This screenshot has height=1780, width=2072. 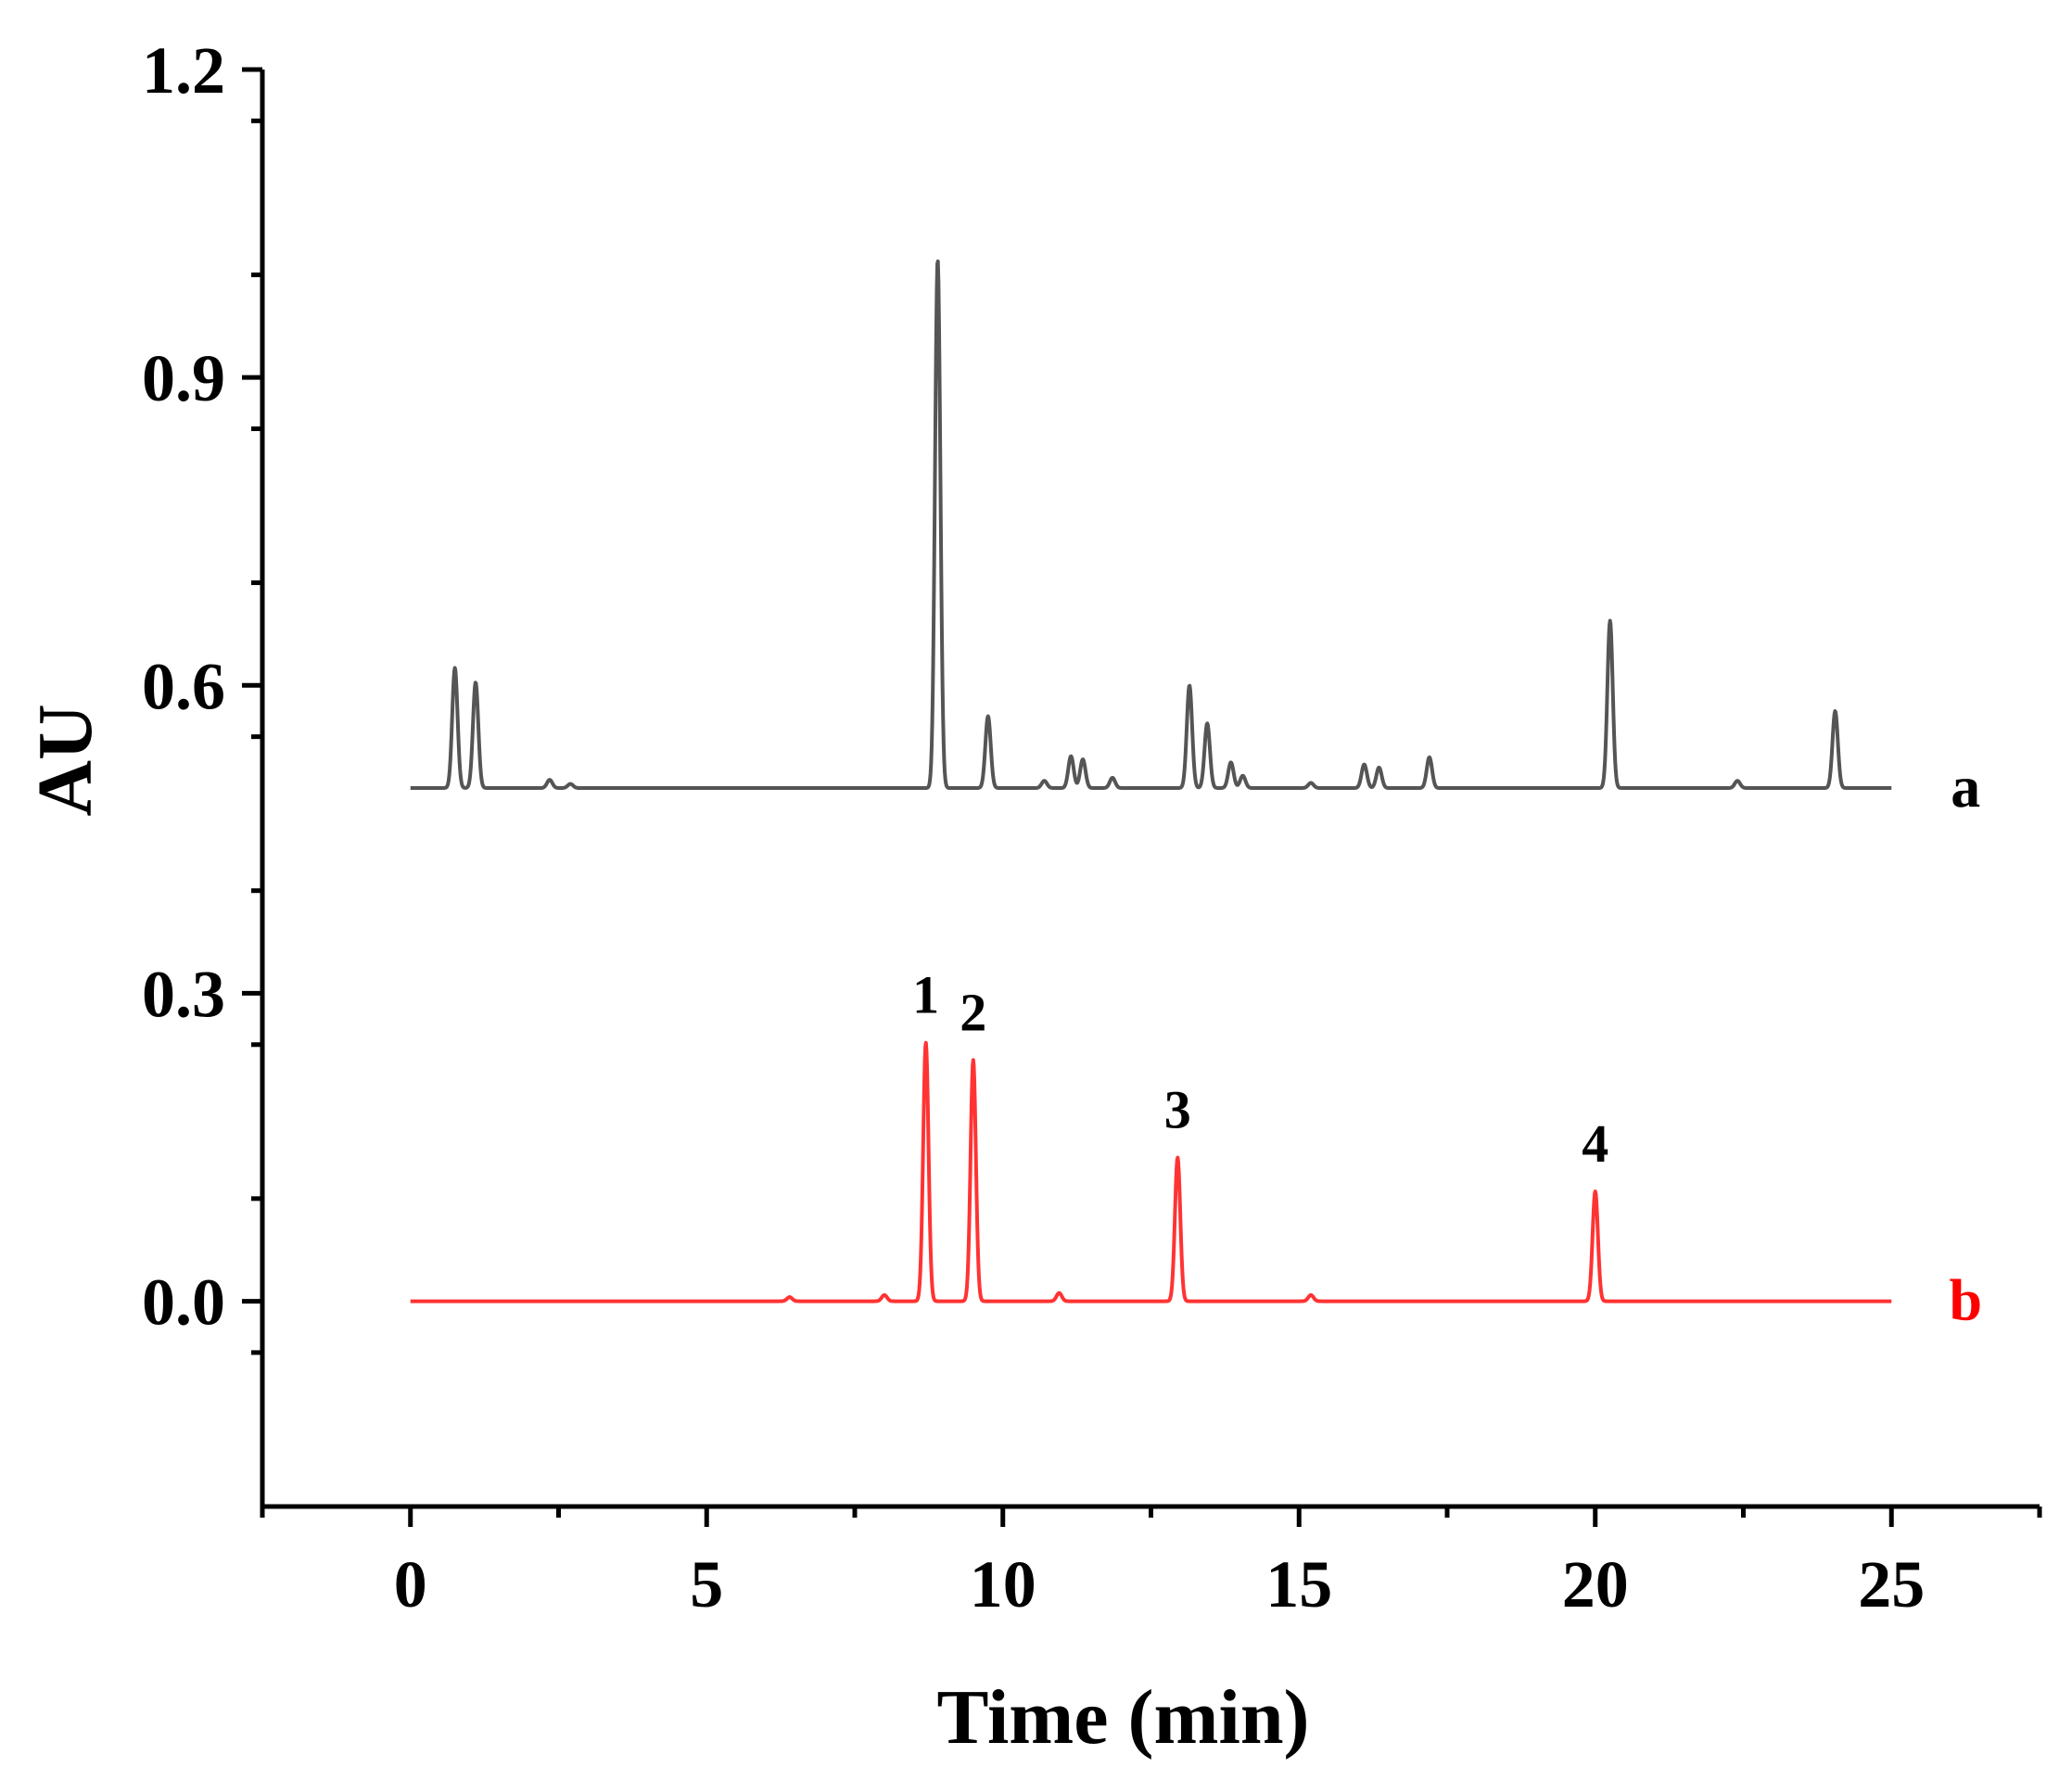 What do you see at coordinates (411, 1584) in the screenshot?
I see `x-tick-label: 0` at bounding box center [411, 1584].